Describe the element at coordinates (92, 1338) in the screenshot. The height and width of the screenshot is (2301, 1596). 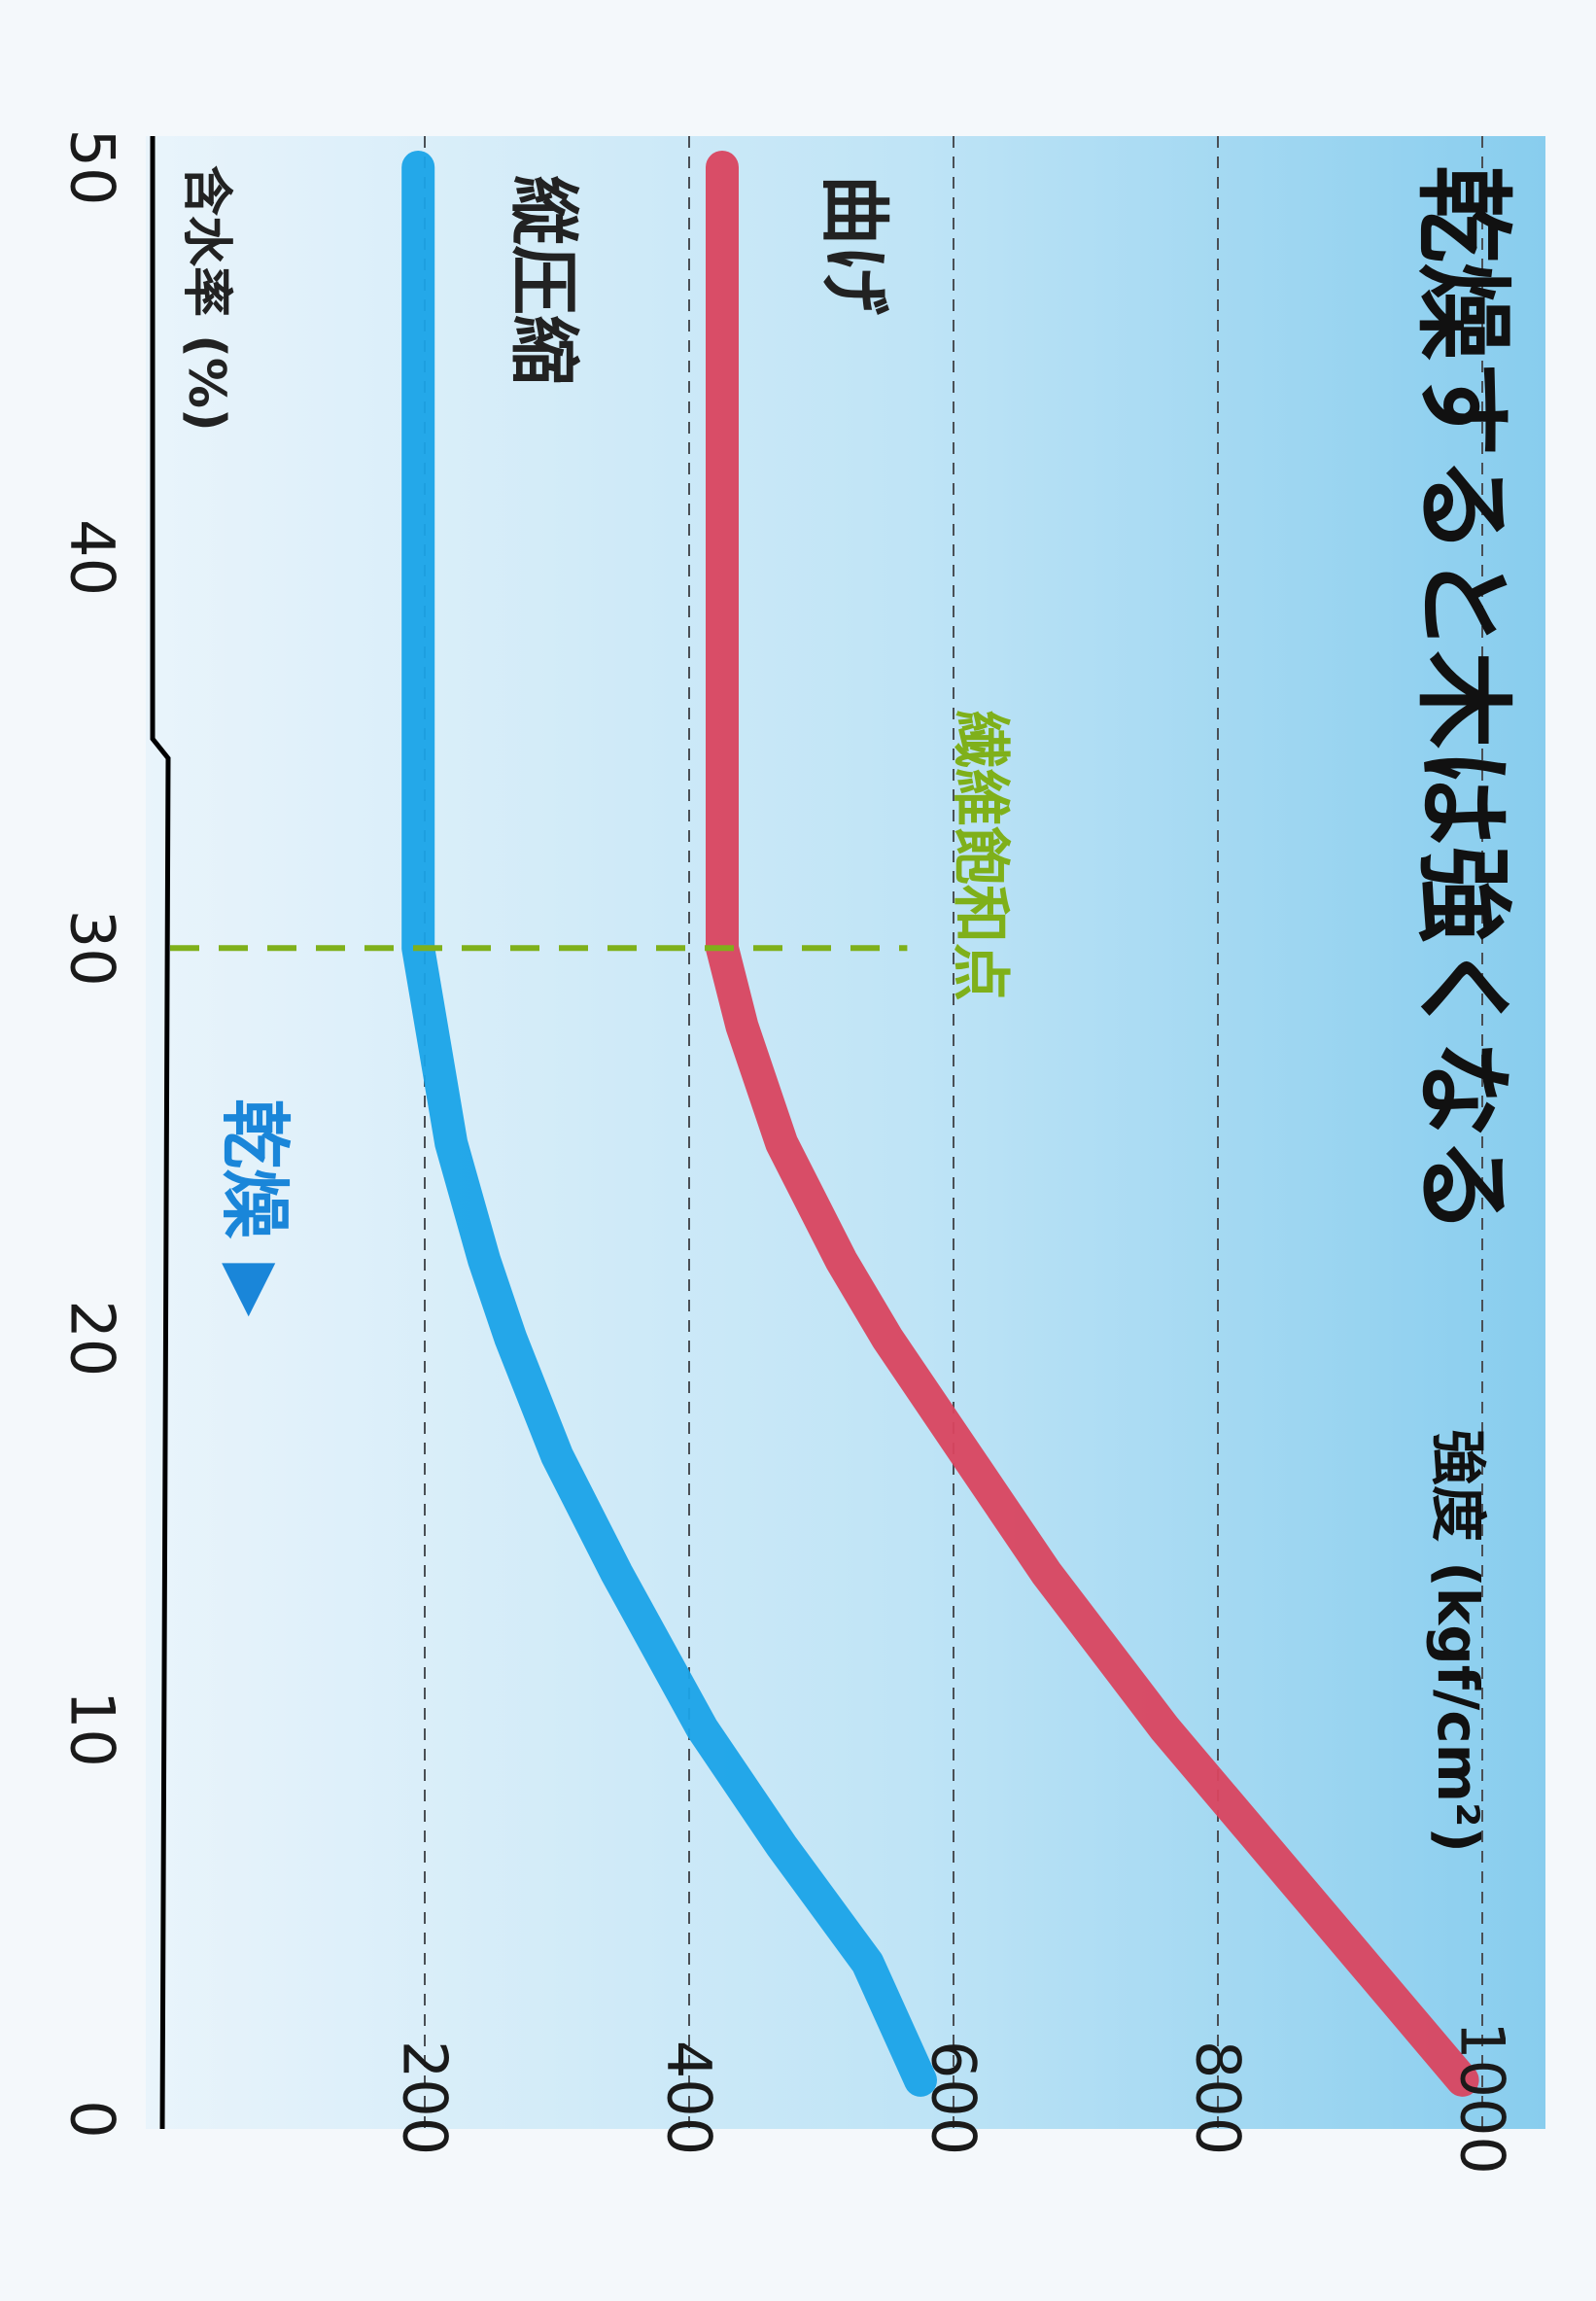
I see `x-tick-label: 20` at that location.